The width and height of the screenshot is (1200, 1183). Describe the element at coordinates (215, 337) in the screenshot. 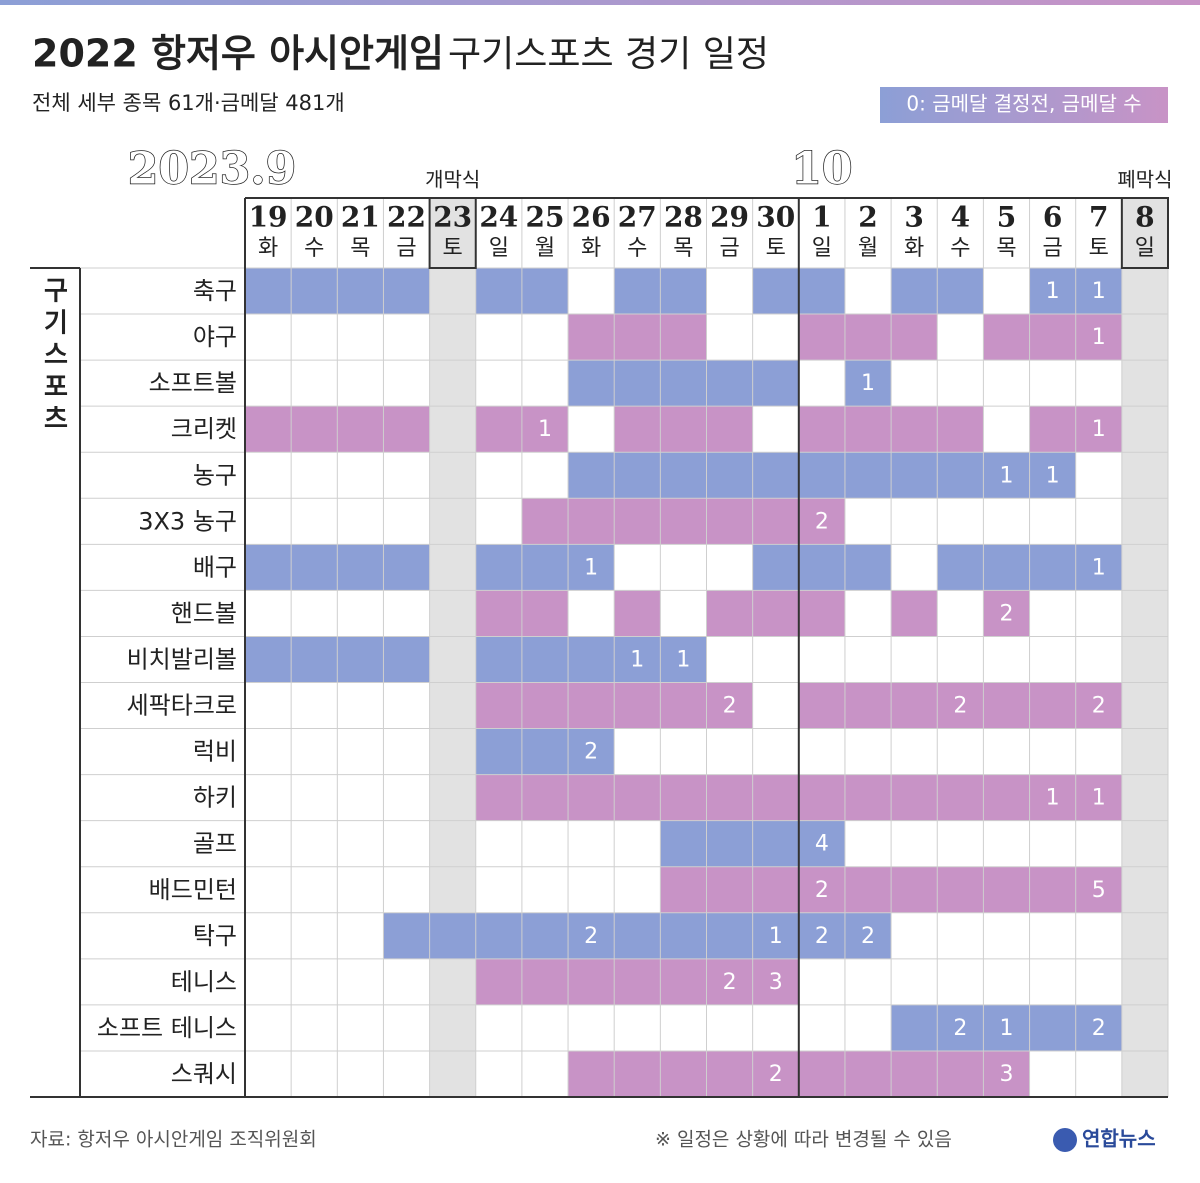

I see `sport-label: 야구` at that location.